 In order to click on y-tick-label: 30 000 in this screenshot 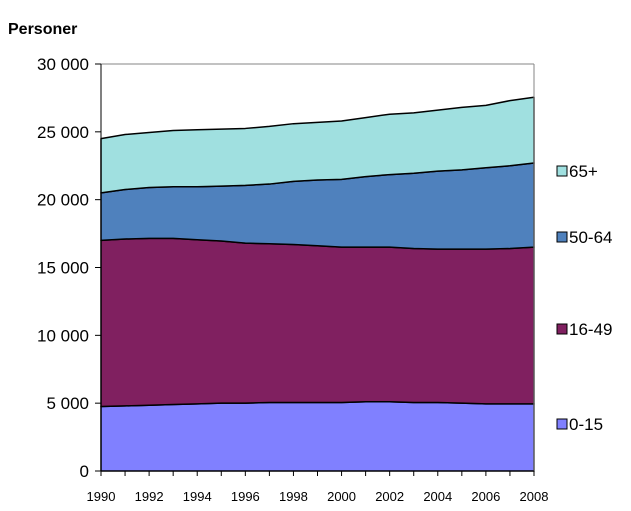, I will do `click(63, 64)`.